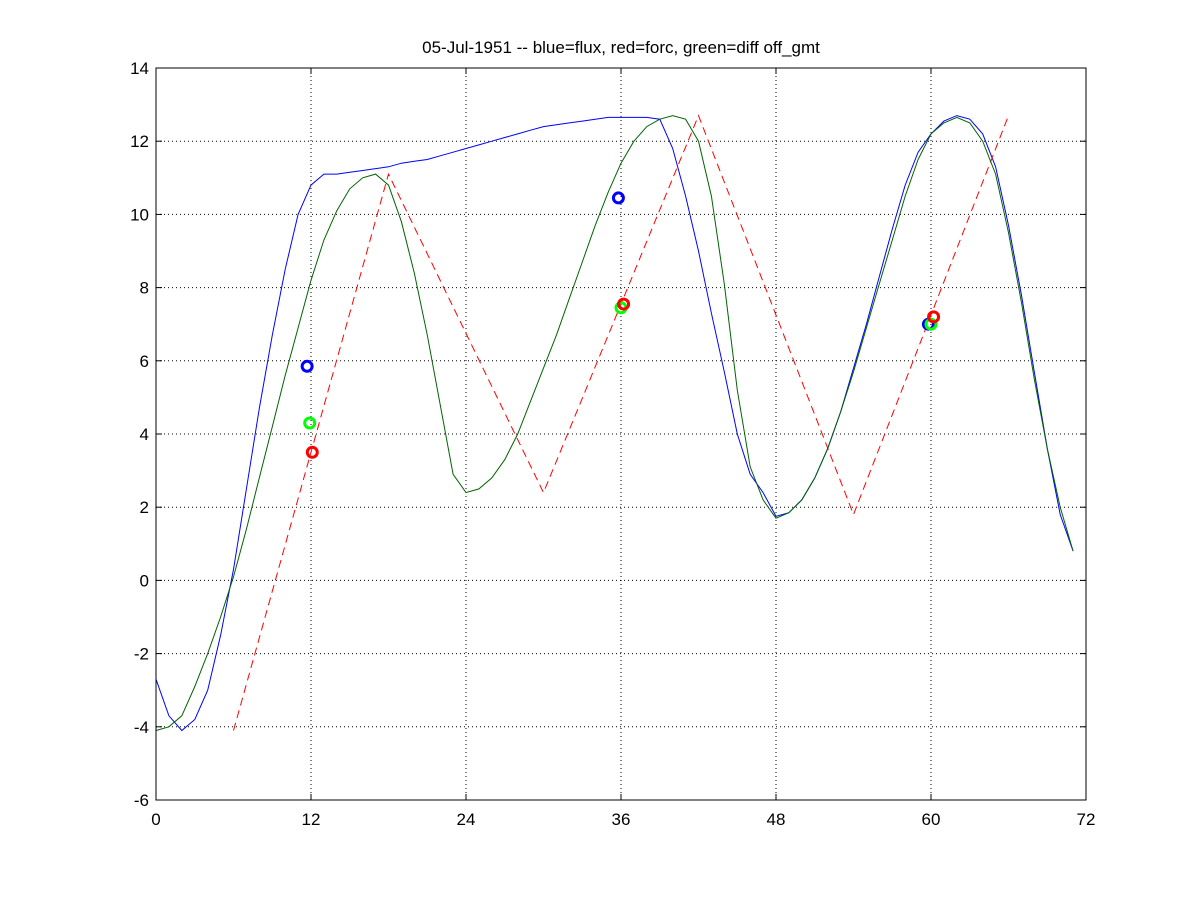 The image size is (1200, 900). What do you see at coordinates (621, 819) in the screenshot?
I see `x-tick-label: 36` at bounding box center [621, 819].